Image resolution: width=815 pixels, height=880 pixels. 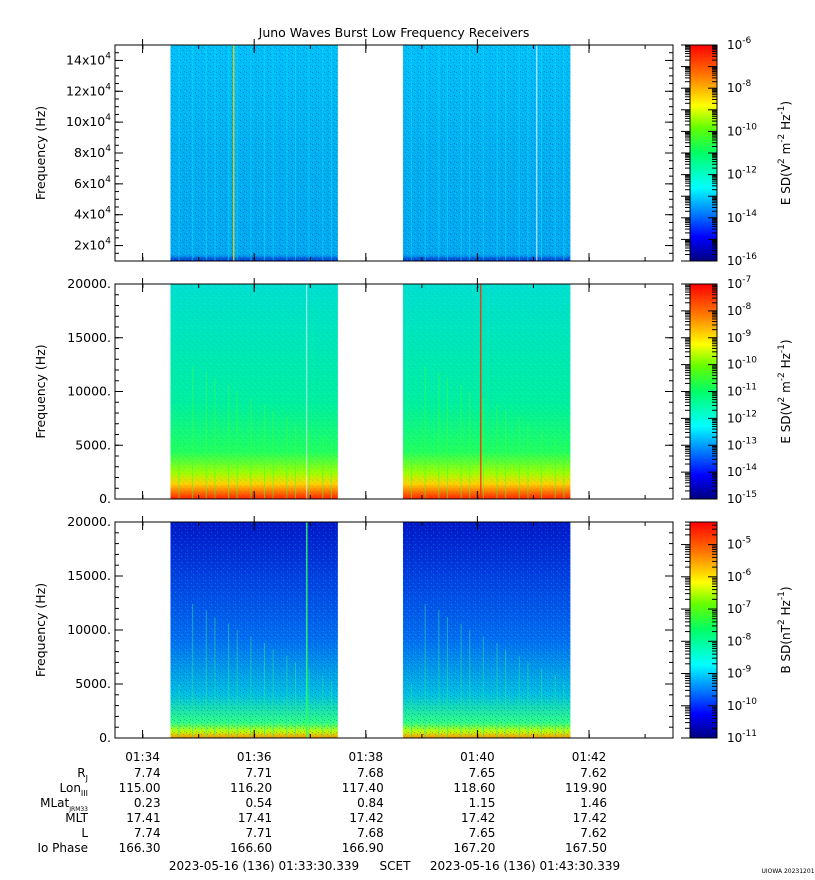 What do you see at coordinates (105, 498) in the screenshot?
I see `y-tick-label: 0.` at bounding box center [105, 498].